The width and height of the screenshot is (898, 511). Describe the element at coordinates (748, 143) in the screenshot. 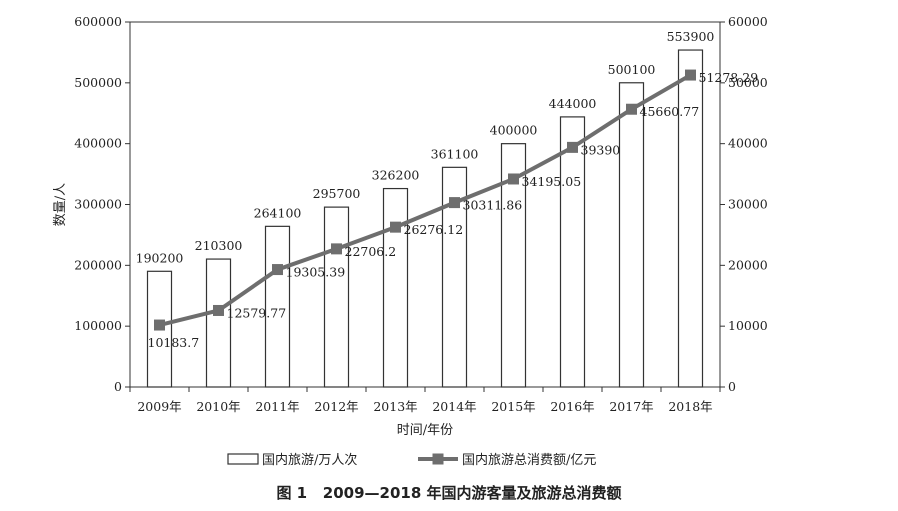

I see `right-axis-tick-label: 40000` at that location.